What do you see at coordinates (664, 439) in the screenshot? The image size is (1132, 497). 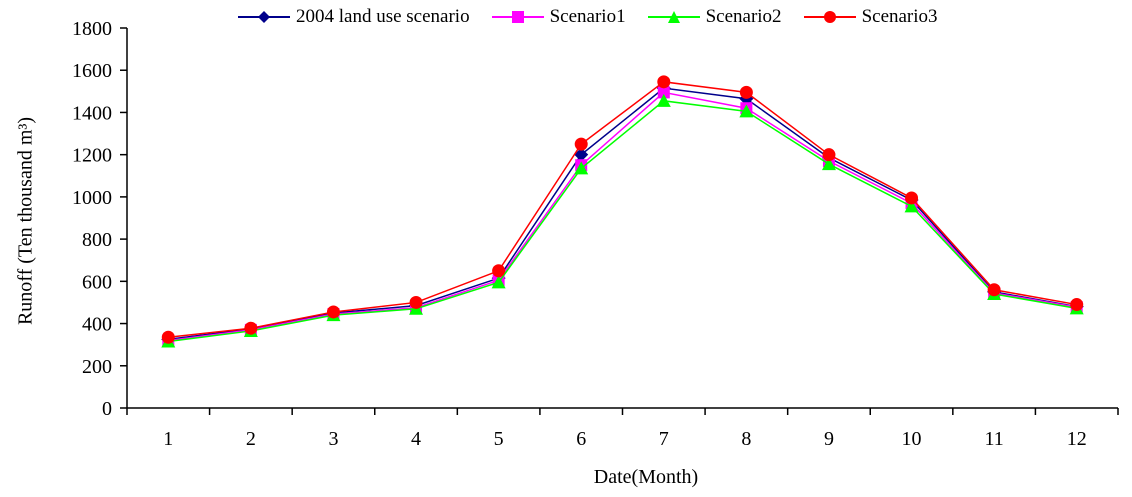 I see `x-tick-label: 7` at bounding box center [664, 439].